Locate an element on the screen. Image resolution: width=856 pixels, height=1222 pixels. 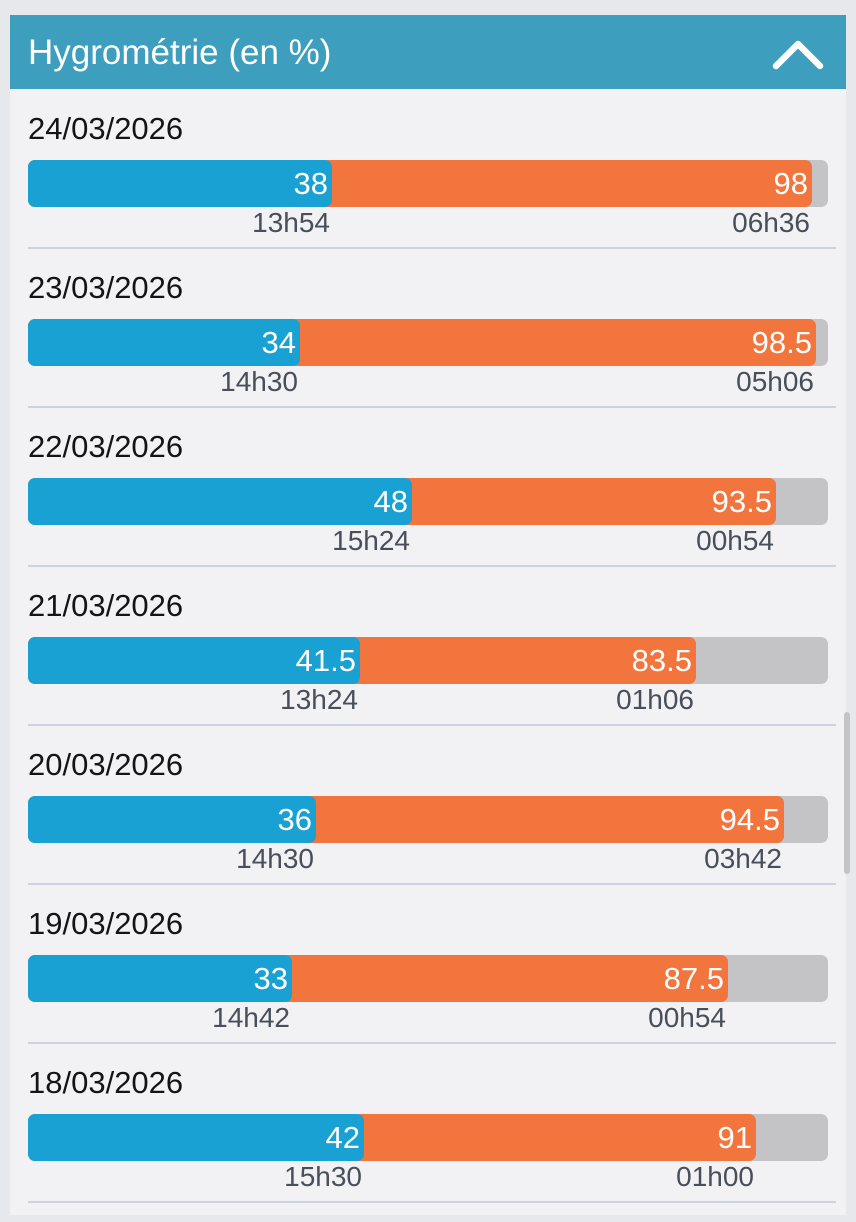
day-row: 22/03/2026 48 93.5 15h24 00h54 is located at coordinates (428, 506).